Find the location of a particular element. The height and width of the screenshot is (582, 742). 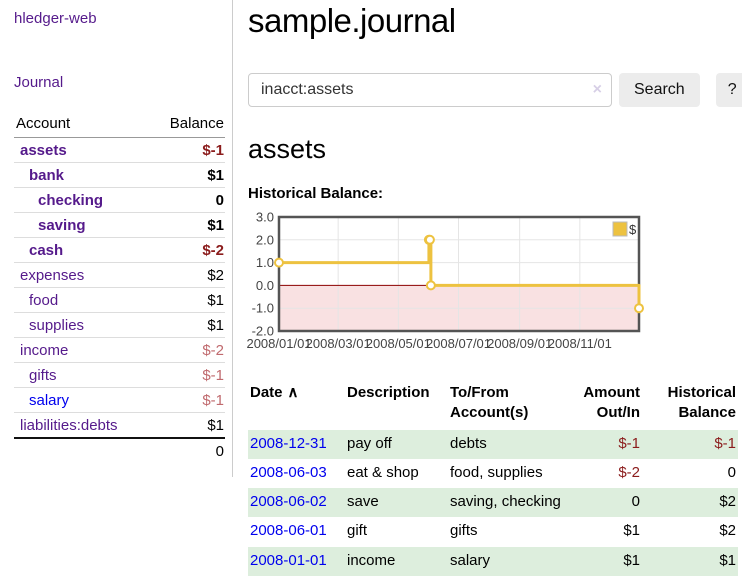

register-header-date: Date ∧ is located at coordinates (274, 392).